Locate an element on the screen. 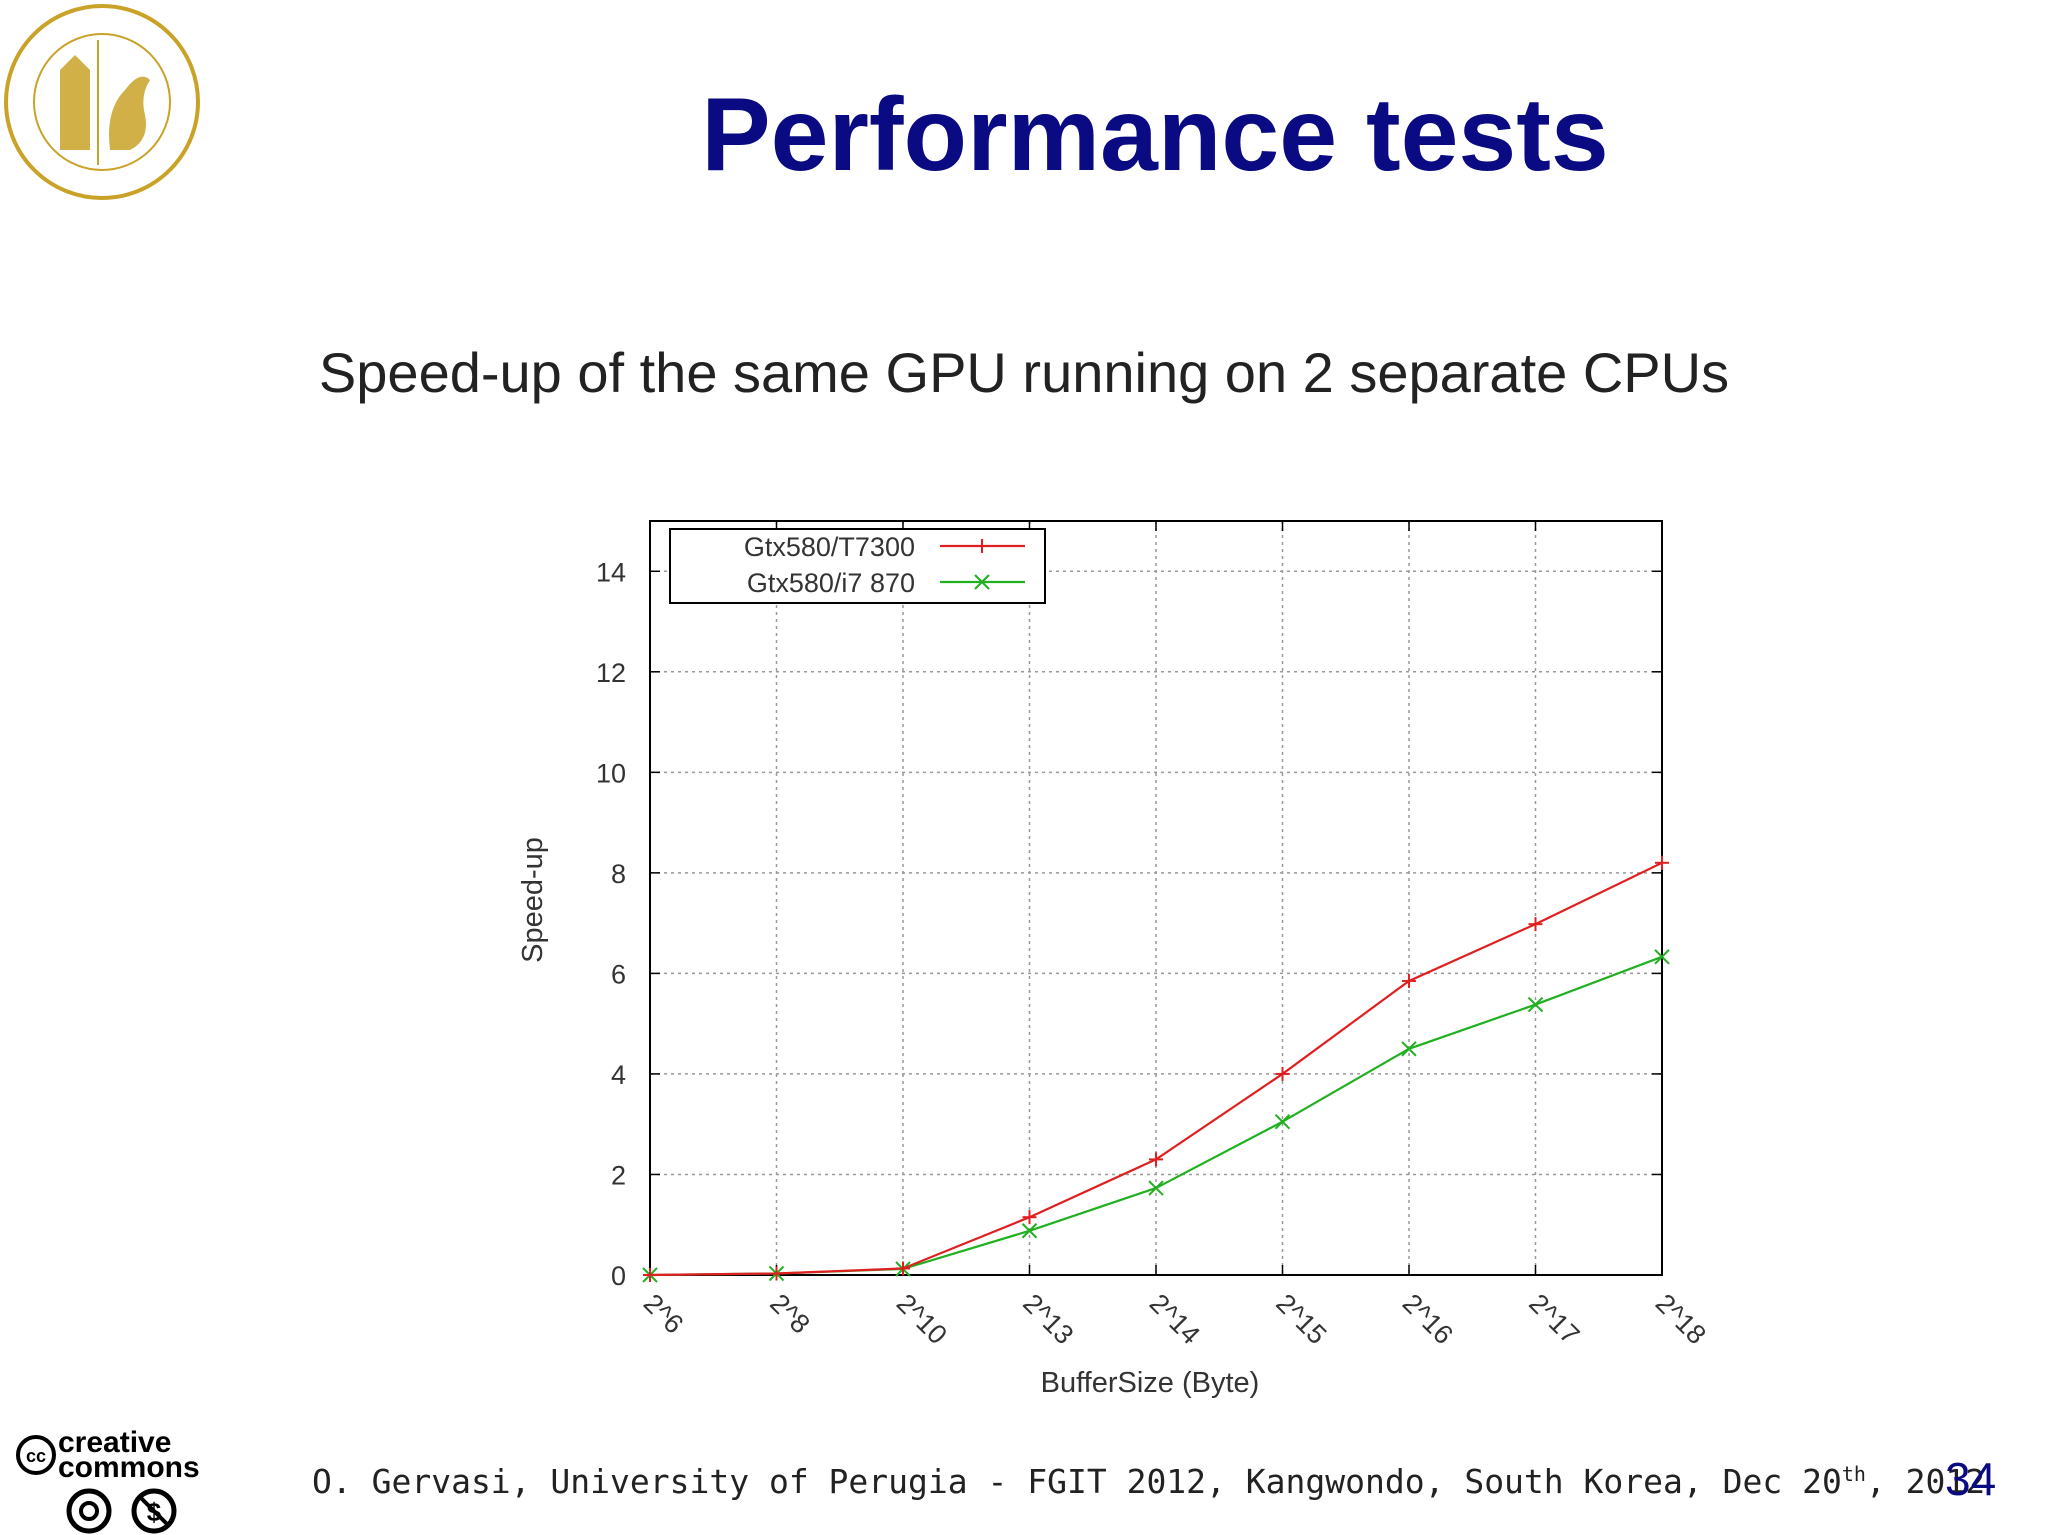  university-seal-logo is located at coordinates (102, 102).